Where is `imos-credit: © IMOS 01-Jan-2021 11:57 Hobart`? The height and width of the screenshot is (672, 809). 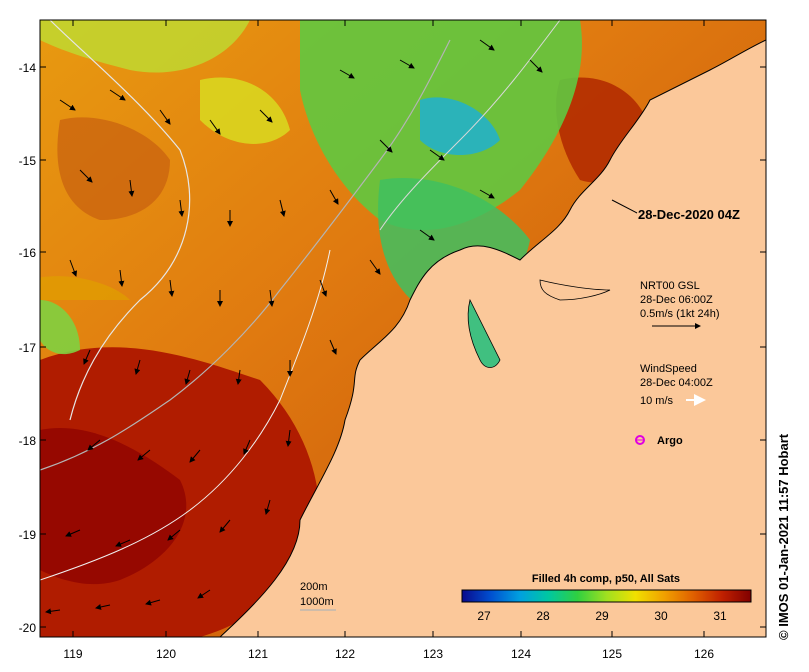
imos-credit: © IMOS 01-Jan-2021 11:57 Hobart is located at coordinates (783, 536).